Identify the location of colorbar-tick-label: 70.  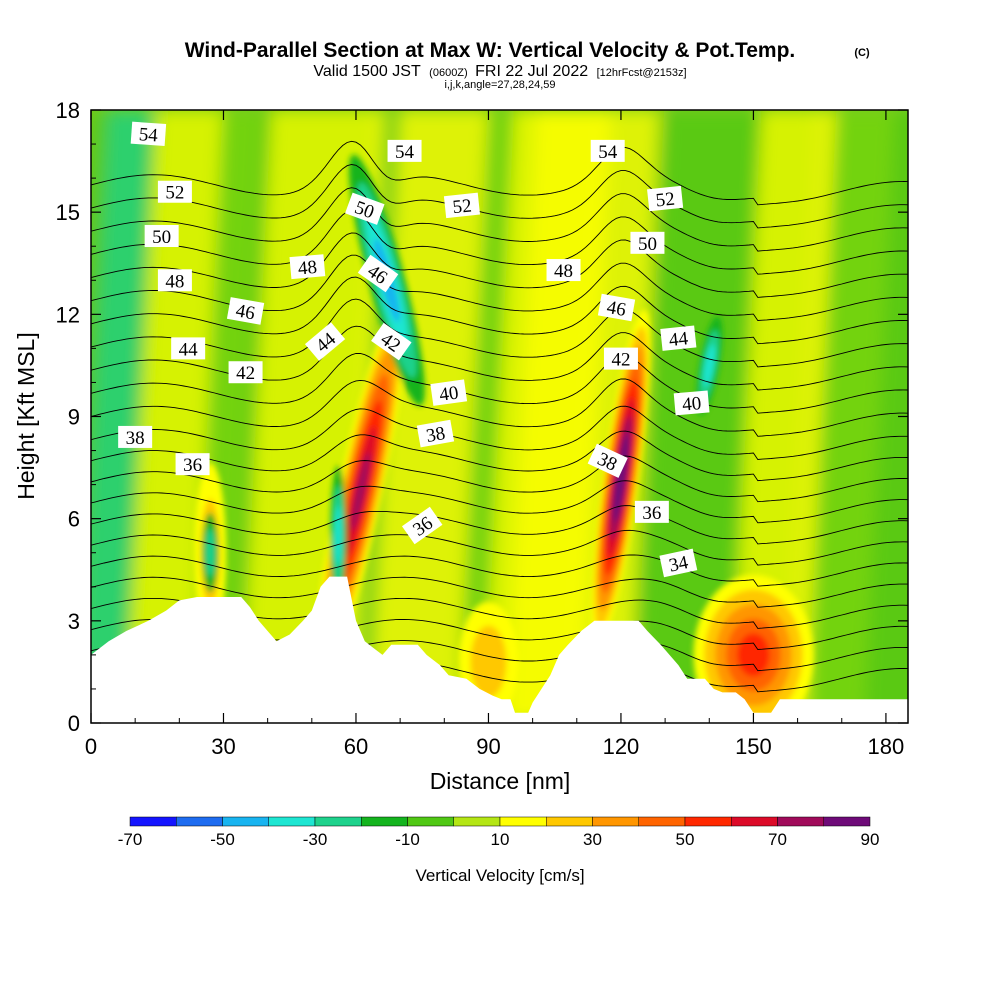
(777, 839).